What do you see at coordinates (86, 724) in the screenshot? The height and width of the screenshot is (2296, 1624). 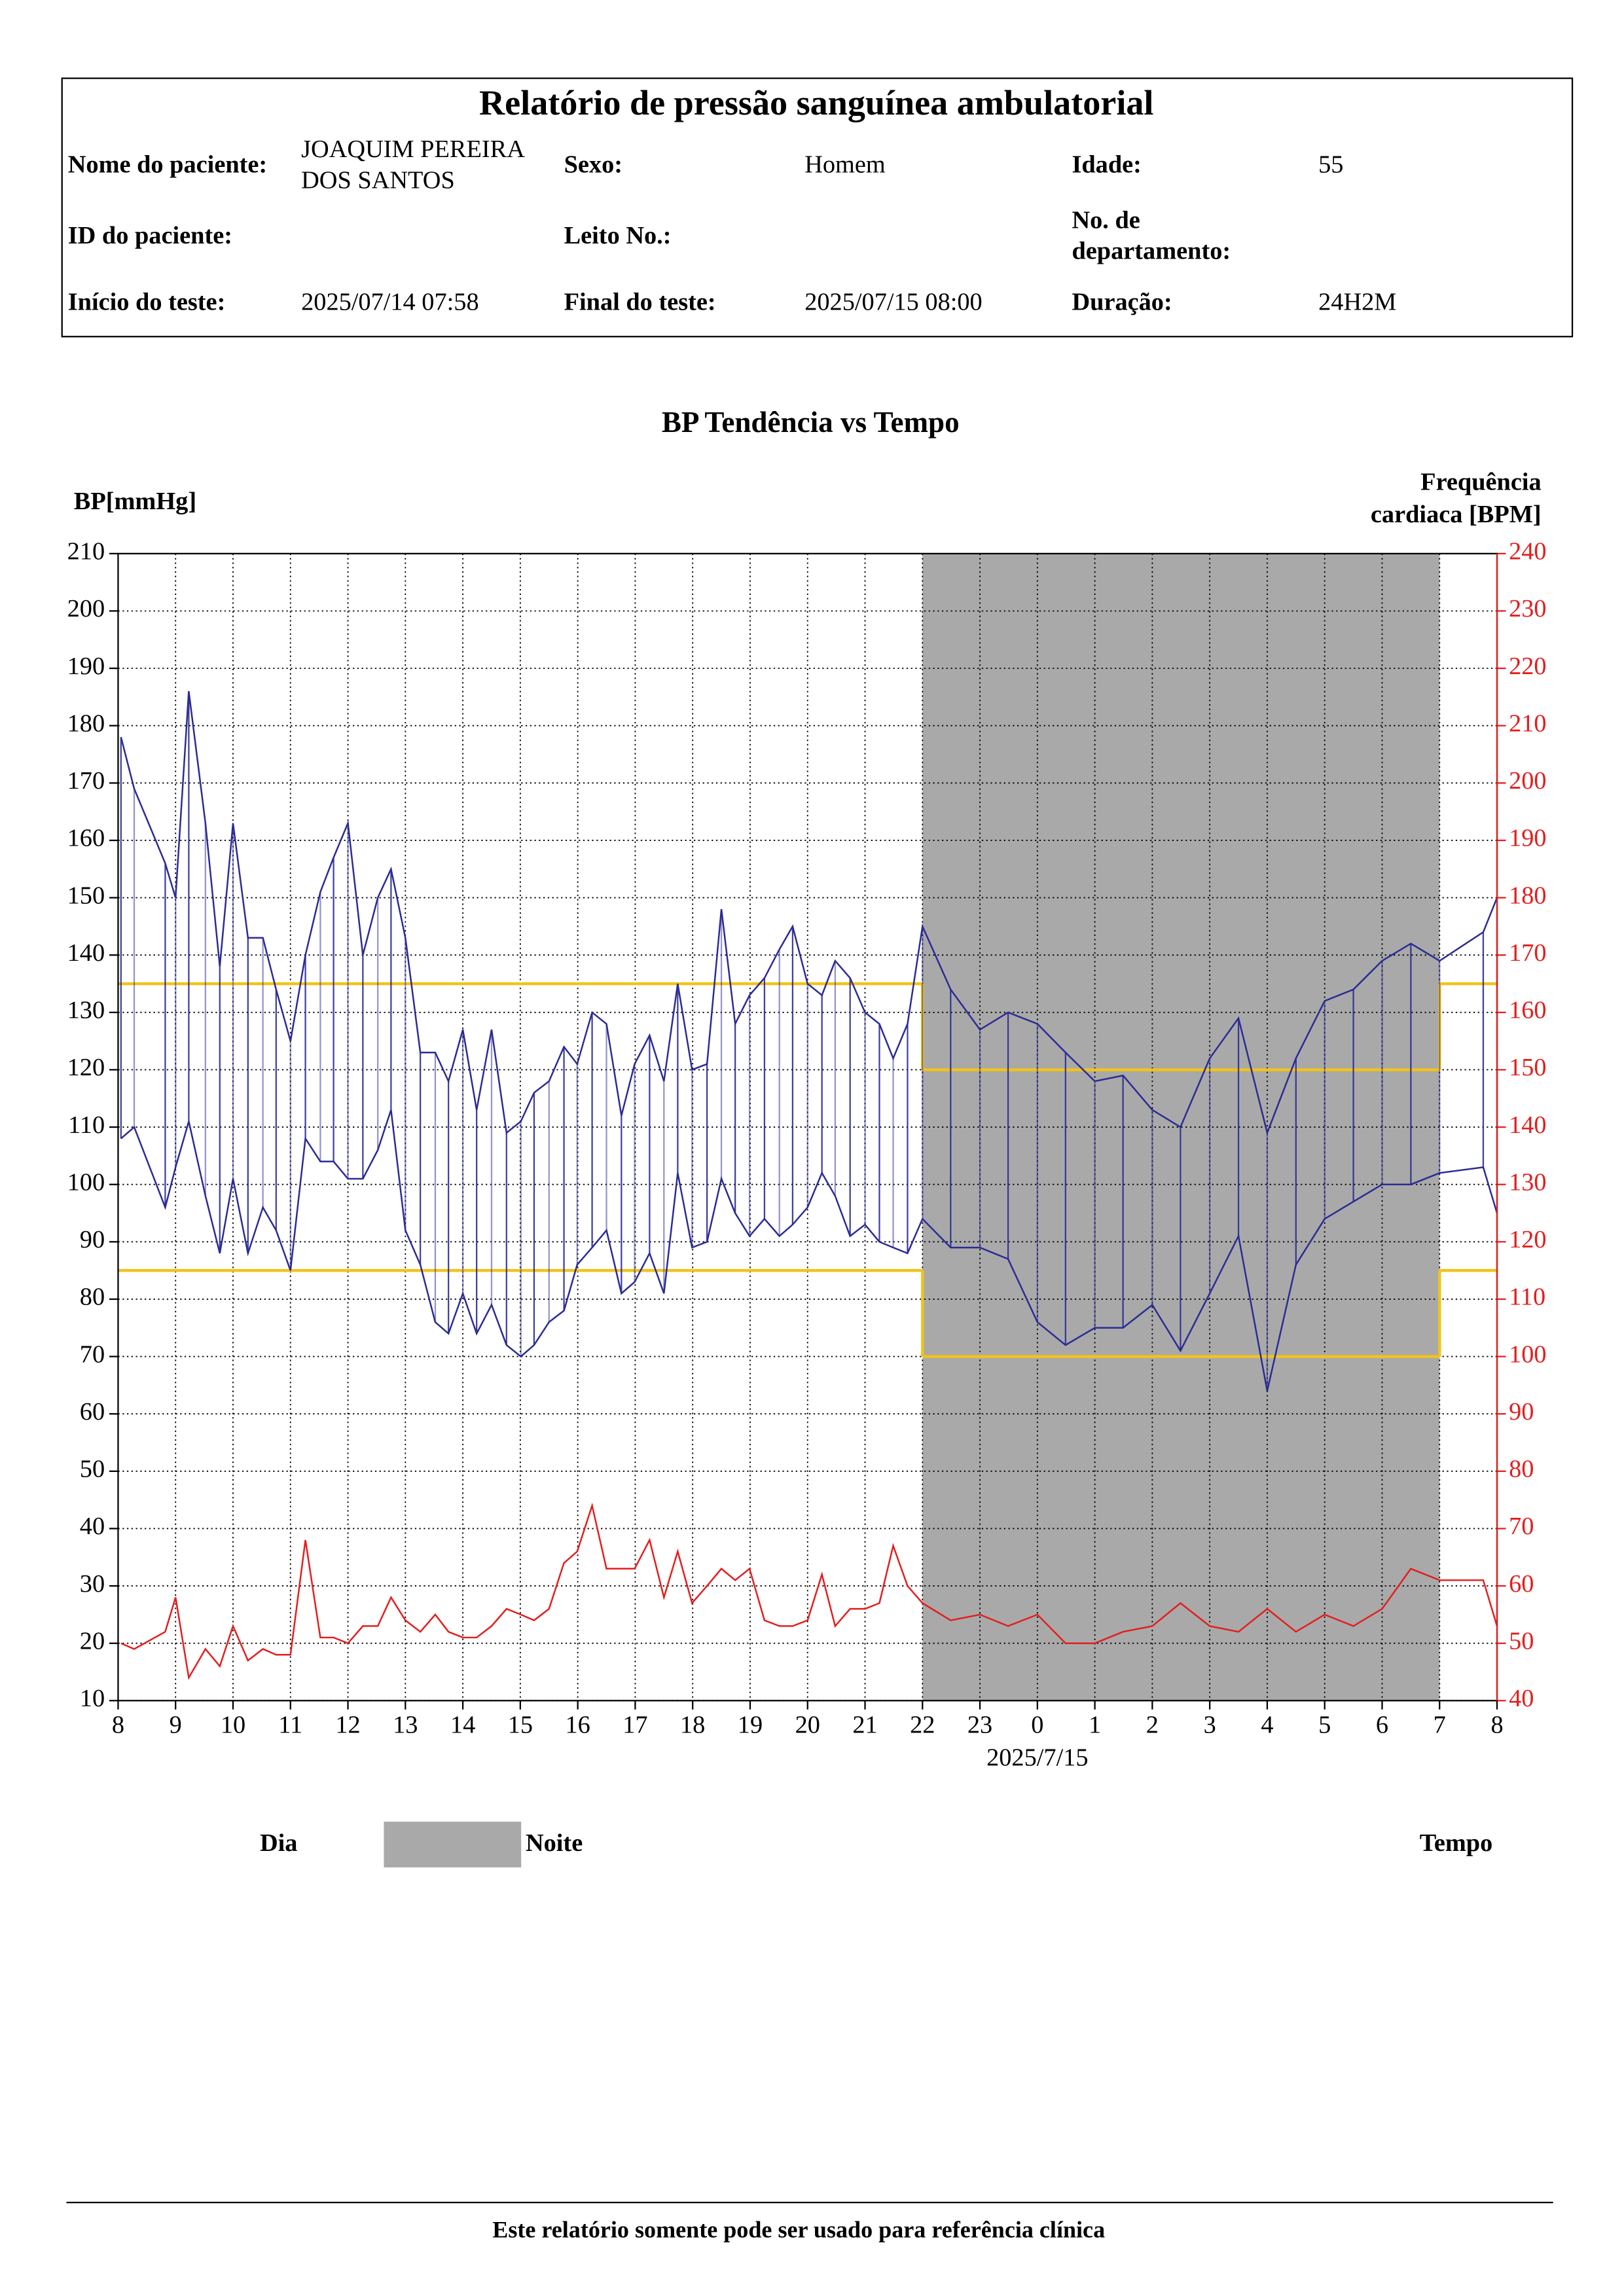 I see `y-tick-label: 180` at bounding box center [86, 724].